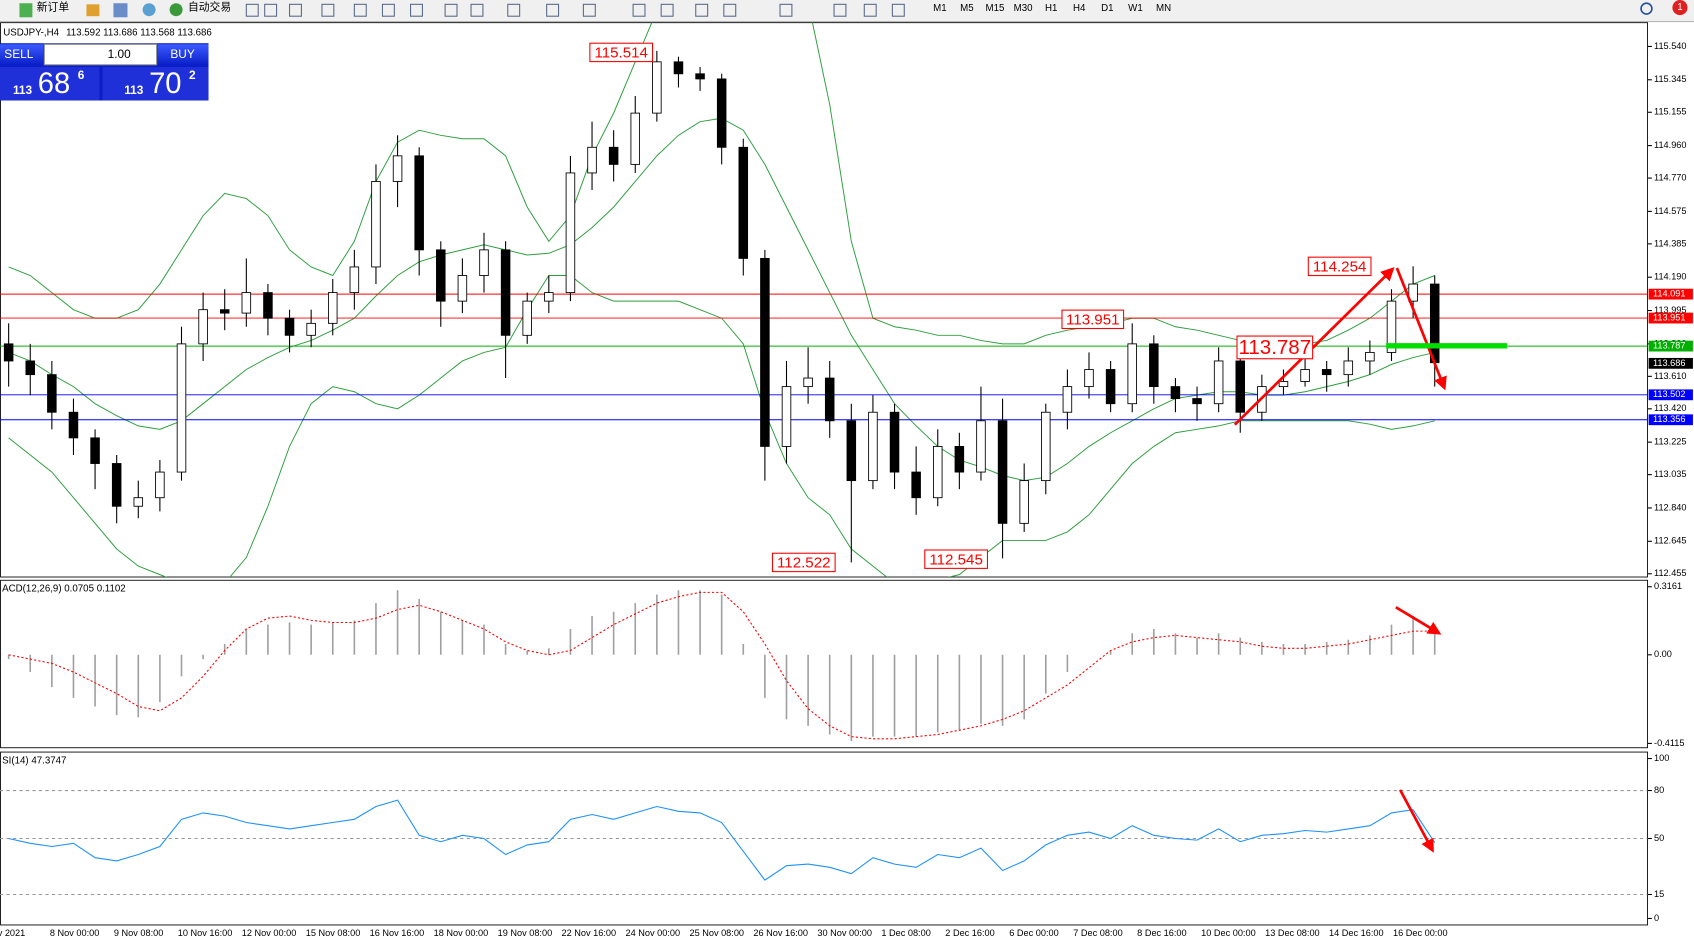 Image resolution: width=1694 pixels, height=939 pixels. I want to click on search-icon, so click(1646, 8).